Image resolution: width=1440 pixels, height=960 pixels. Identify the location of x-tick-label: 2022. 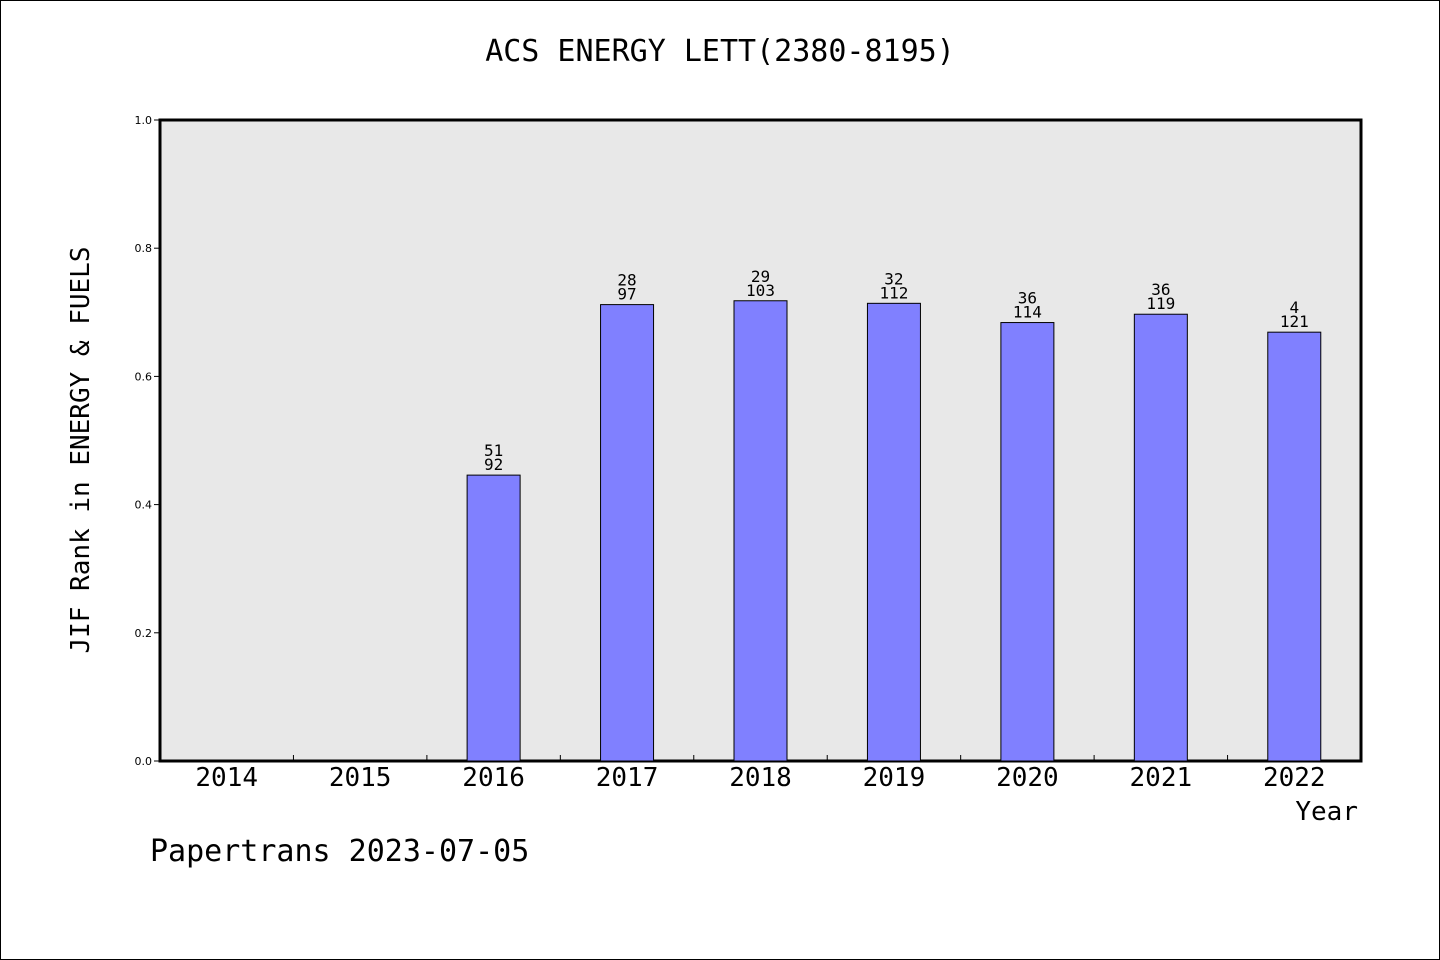
(1294, 778).